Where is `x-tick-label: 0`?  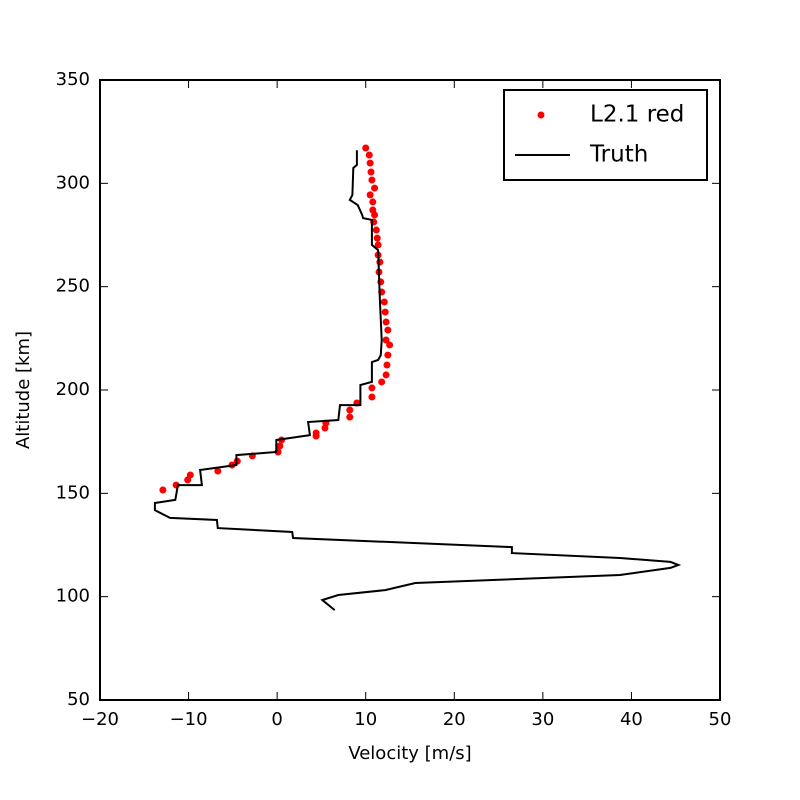 x-tick-label: 0 is located at coordinates (276, 719).